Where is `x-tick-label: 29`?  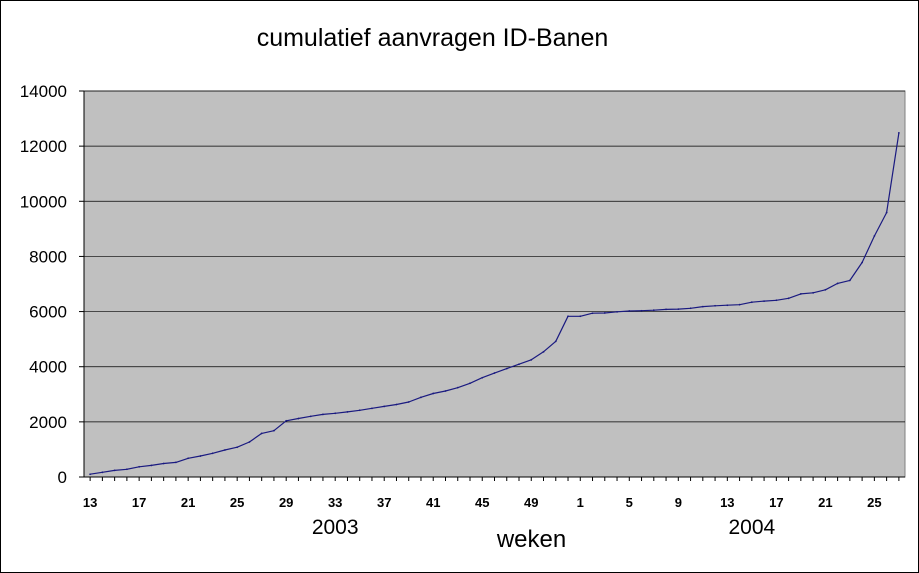 x-tick-label: 29 is located at coordinates (286, 502).